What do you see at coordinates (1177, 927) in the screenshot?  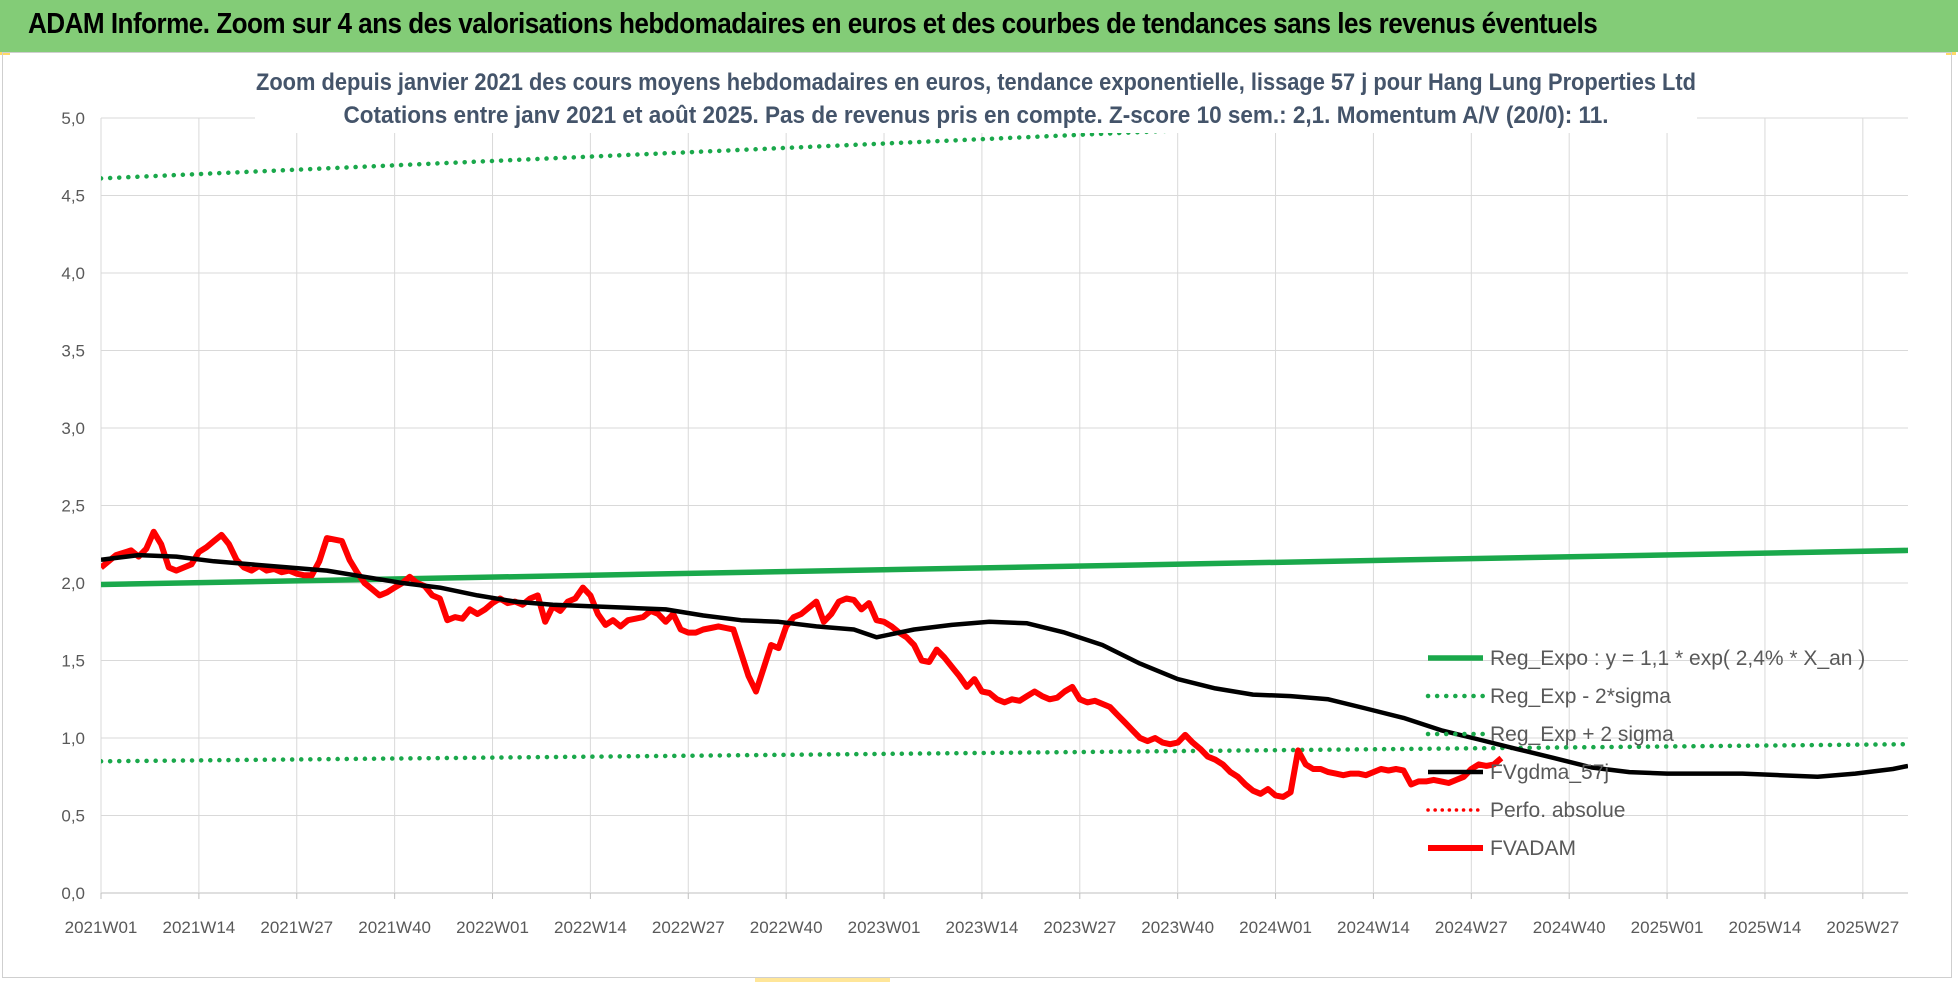 I see `x-tick-label: 2023W40` at bounding box center [1177, 927].